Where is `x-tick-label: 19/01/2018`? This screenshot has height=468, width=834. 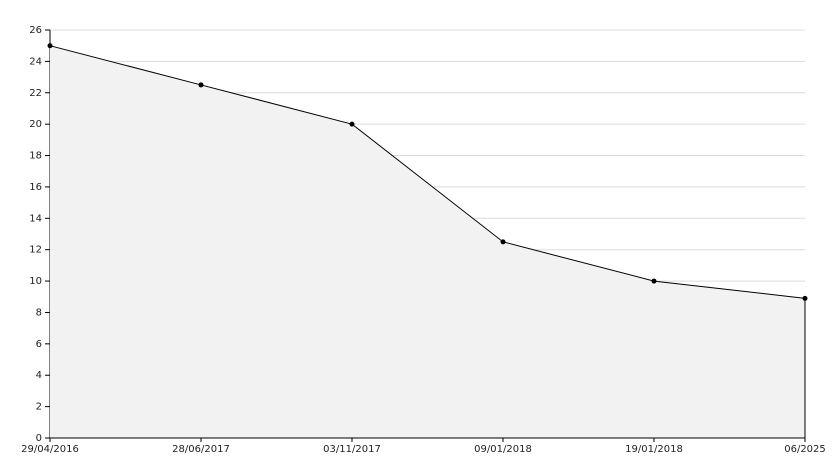
x-tick-label: 19/01/2018 is located at coordinates (654, 449).